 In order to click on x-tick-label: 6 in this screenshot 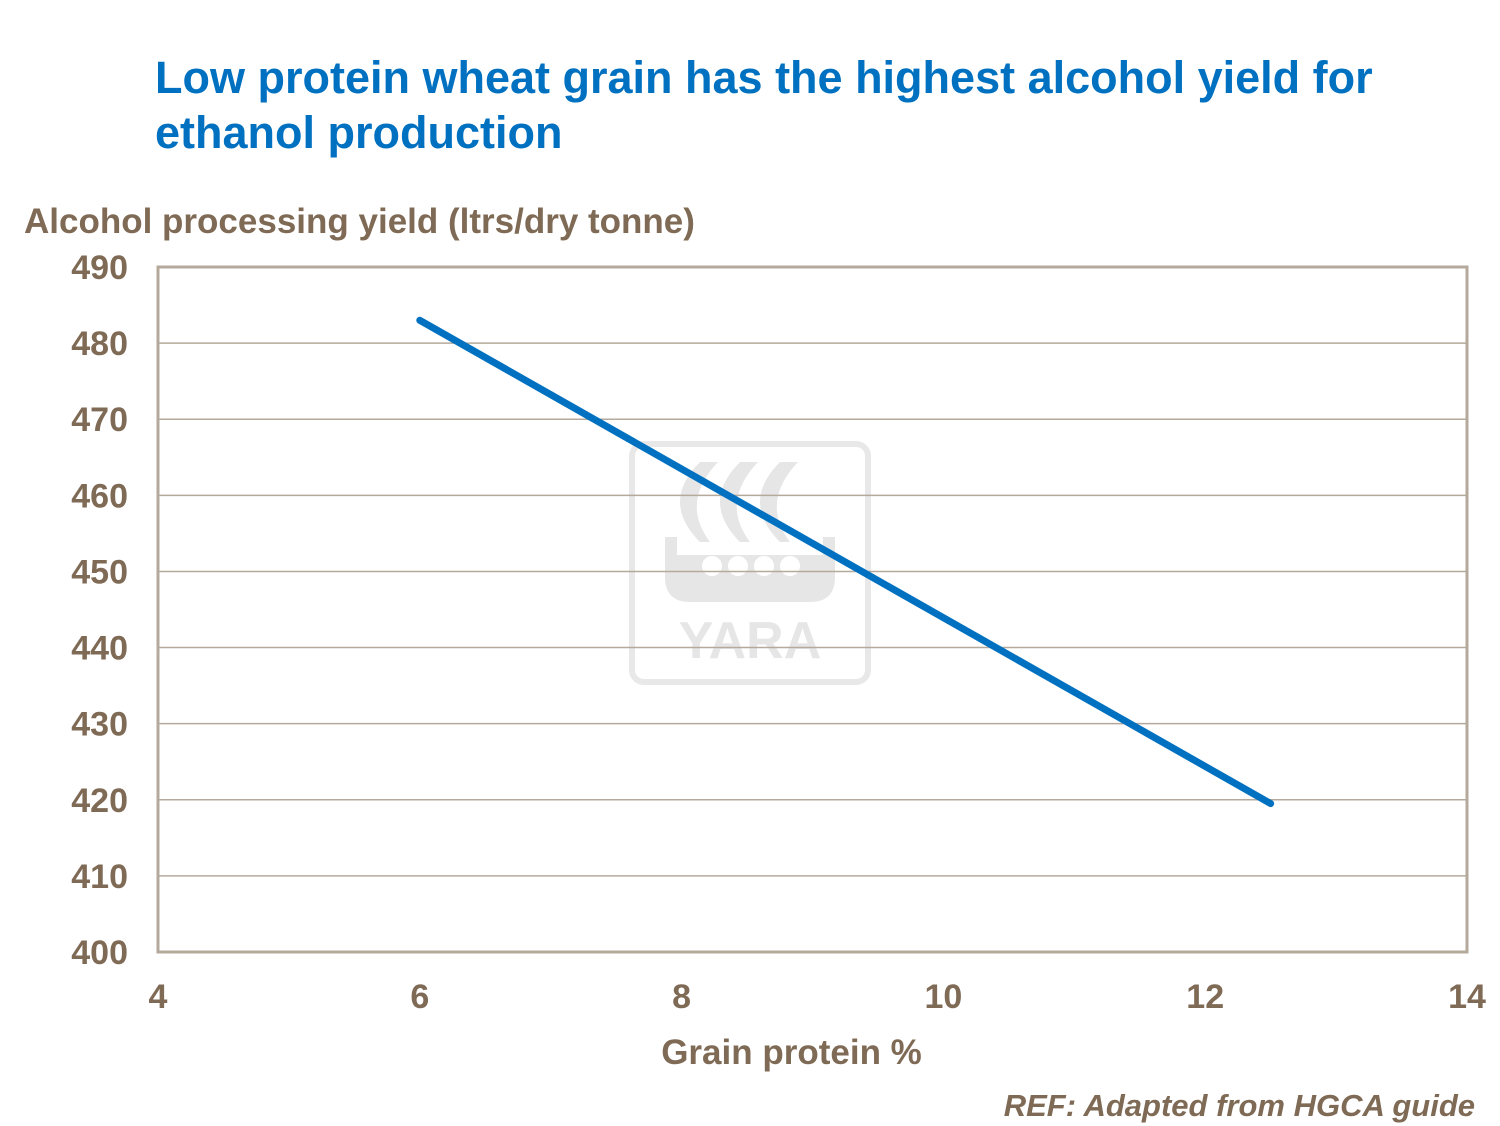, I will do `click(419, 997)`.